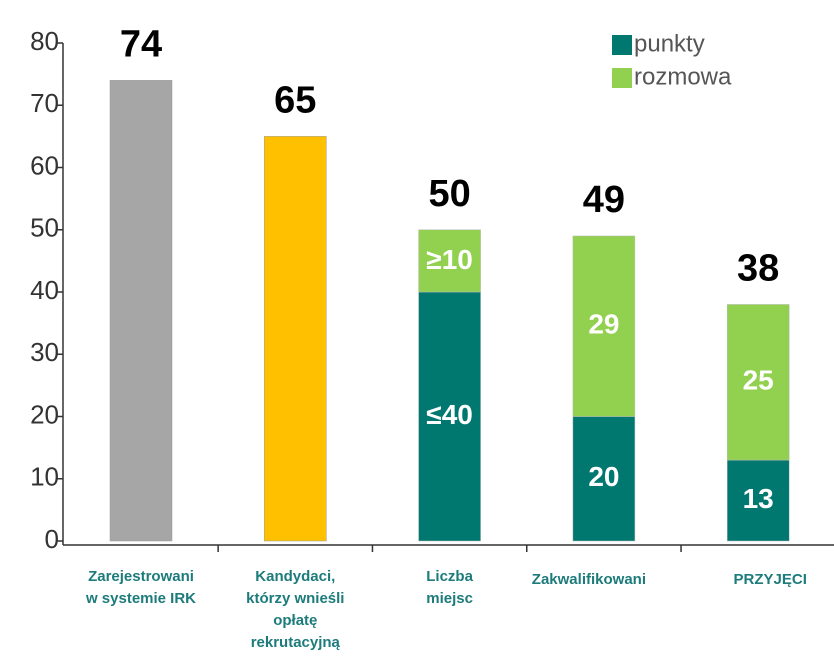  Describe the element at coordinates (295, 620) in the screenshot. I see `x-tick-label: opłatę` at that location.